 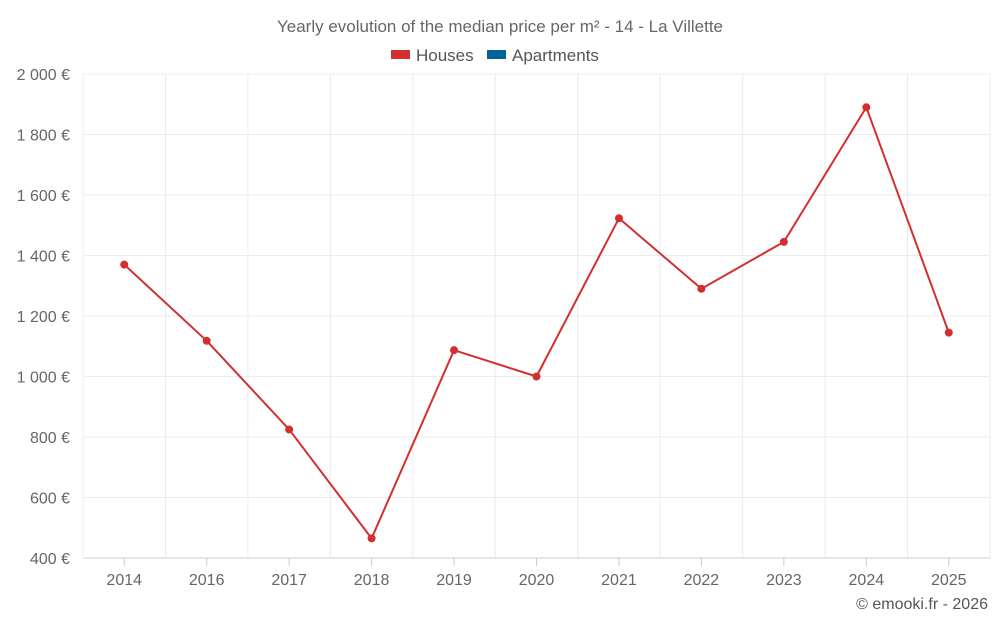 What do you see at coordinates (702, 580) in the screenshot?
I see `x-tick-label: 2022` at bounding box center [702, 580].